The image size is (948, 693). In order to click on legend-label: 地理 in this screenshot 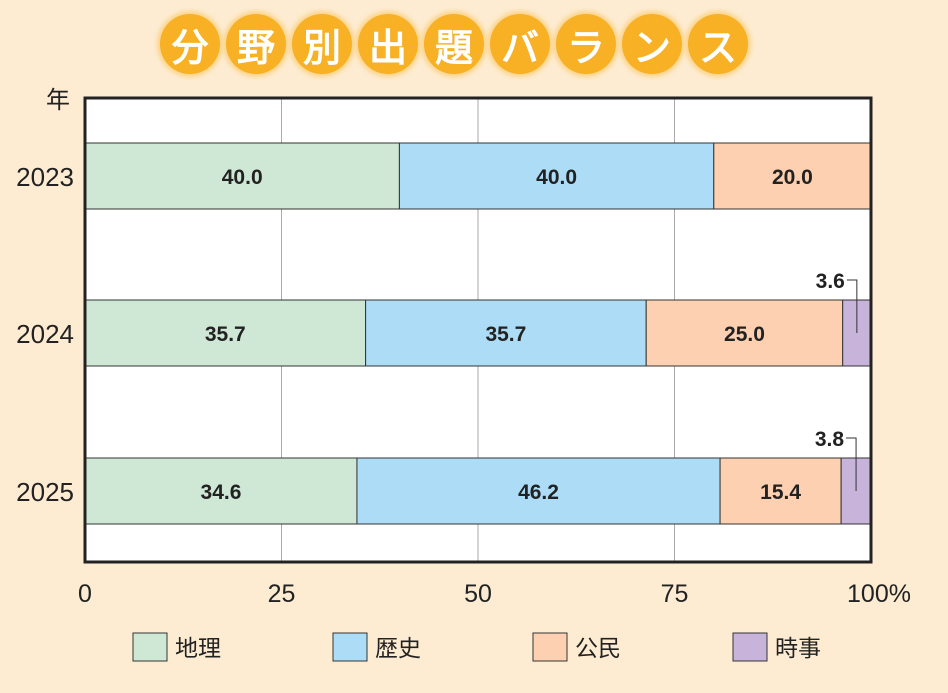, I will do `click(198, 648)`.